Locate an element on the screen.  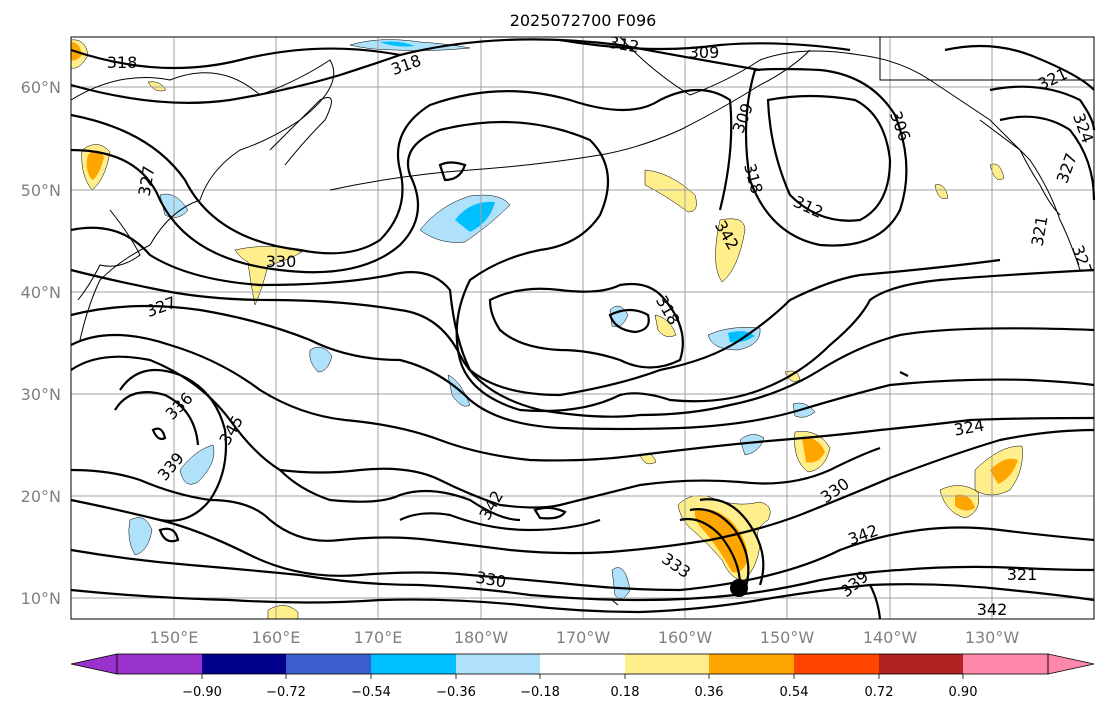
lat-tick-label: 30°N is located at coordinates (41, 394).